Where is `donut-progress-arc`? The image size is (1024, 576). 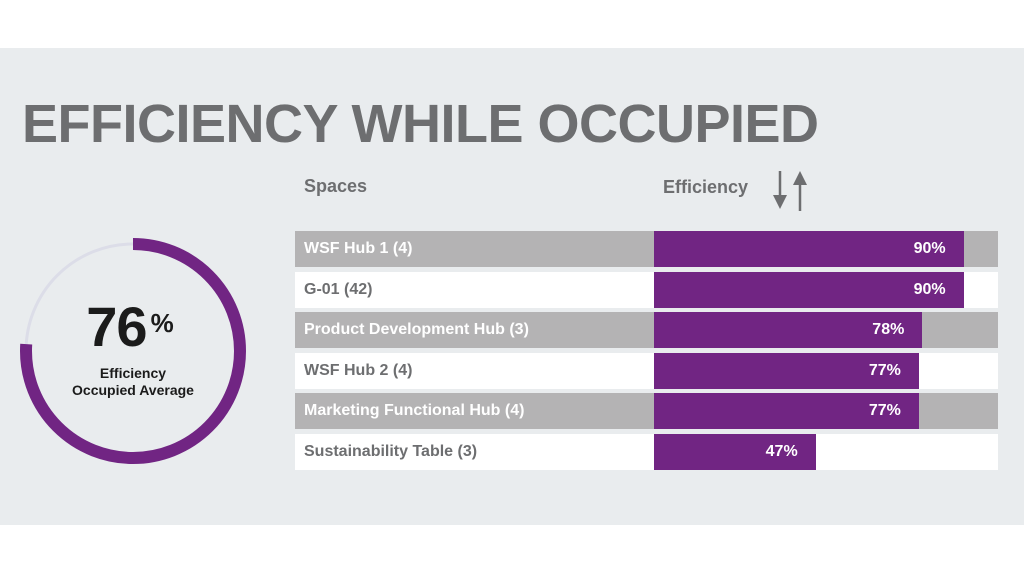
donut-progress-arc is located at coordinates (133, 351).